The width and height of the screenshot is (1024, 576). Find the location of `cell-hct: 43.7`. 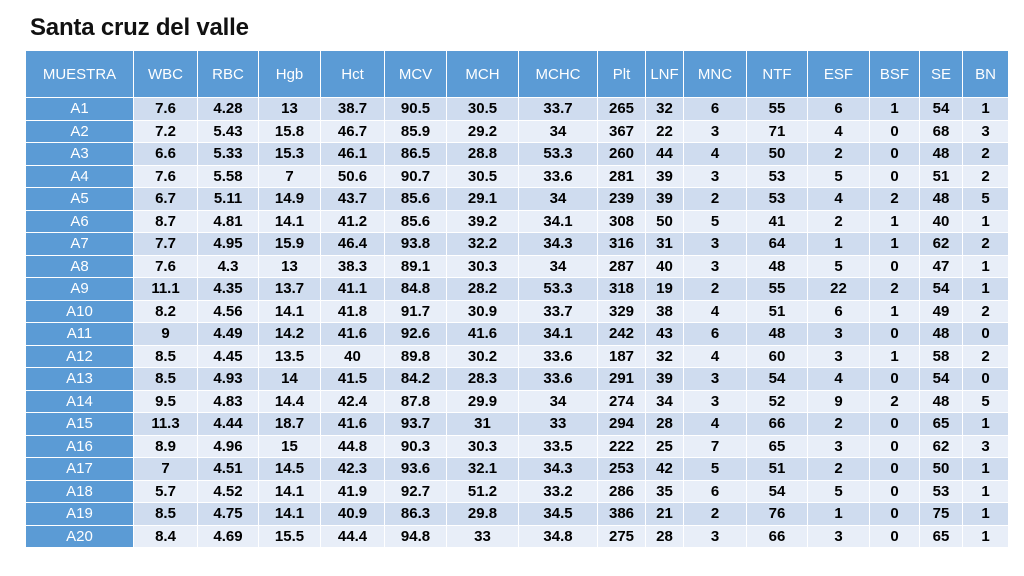

cell-hct: 43.7 is located at coordinates (352, 199).